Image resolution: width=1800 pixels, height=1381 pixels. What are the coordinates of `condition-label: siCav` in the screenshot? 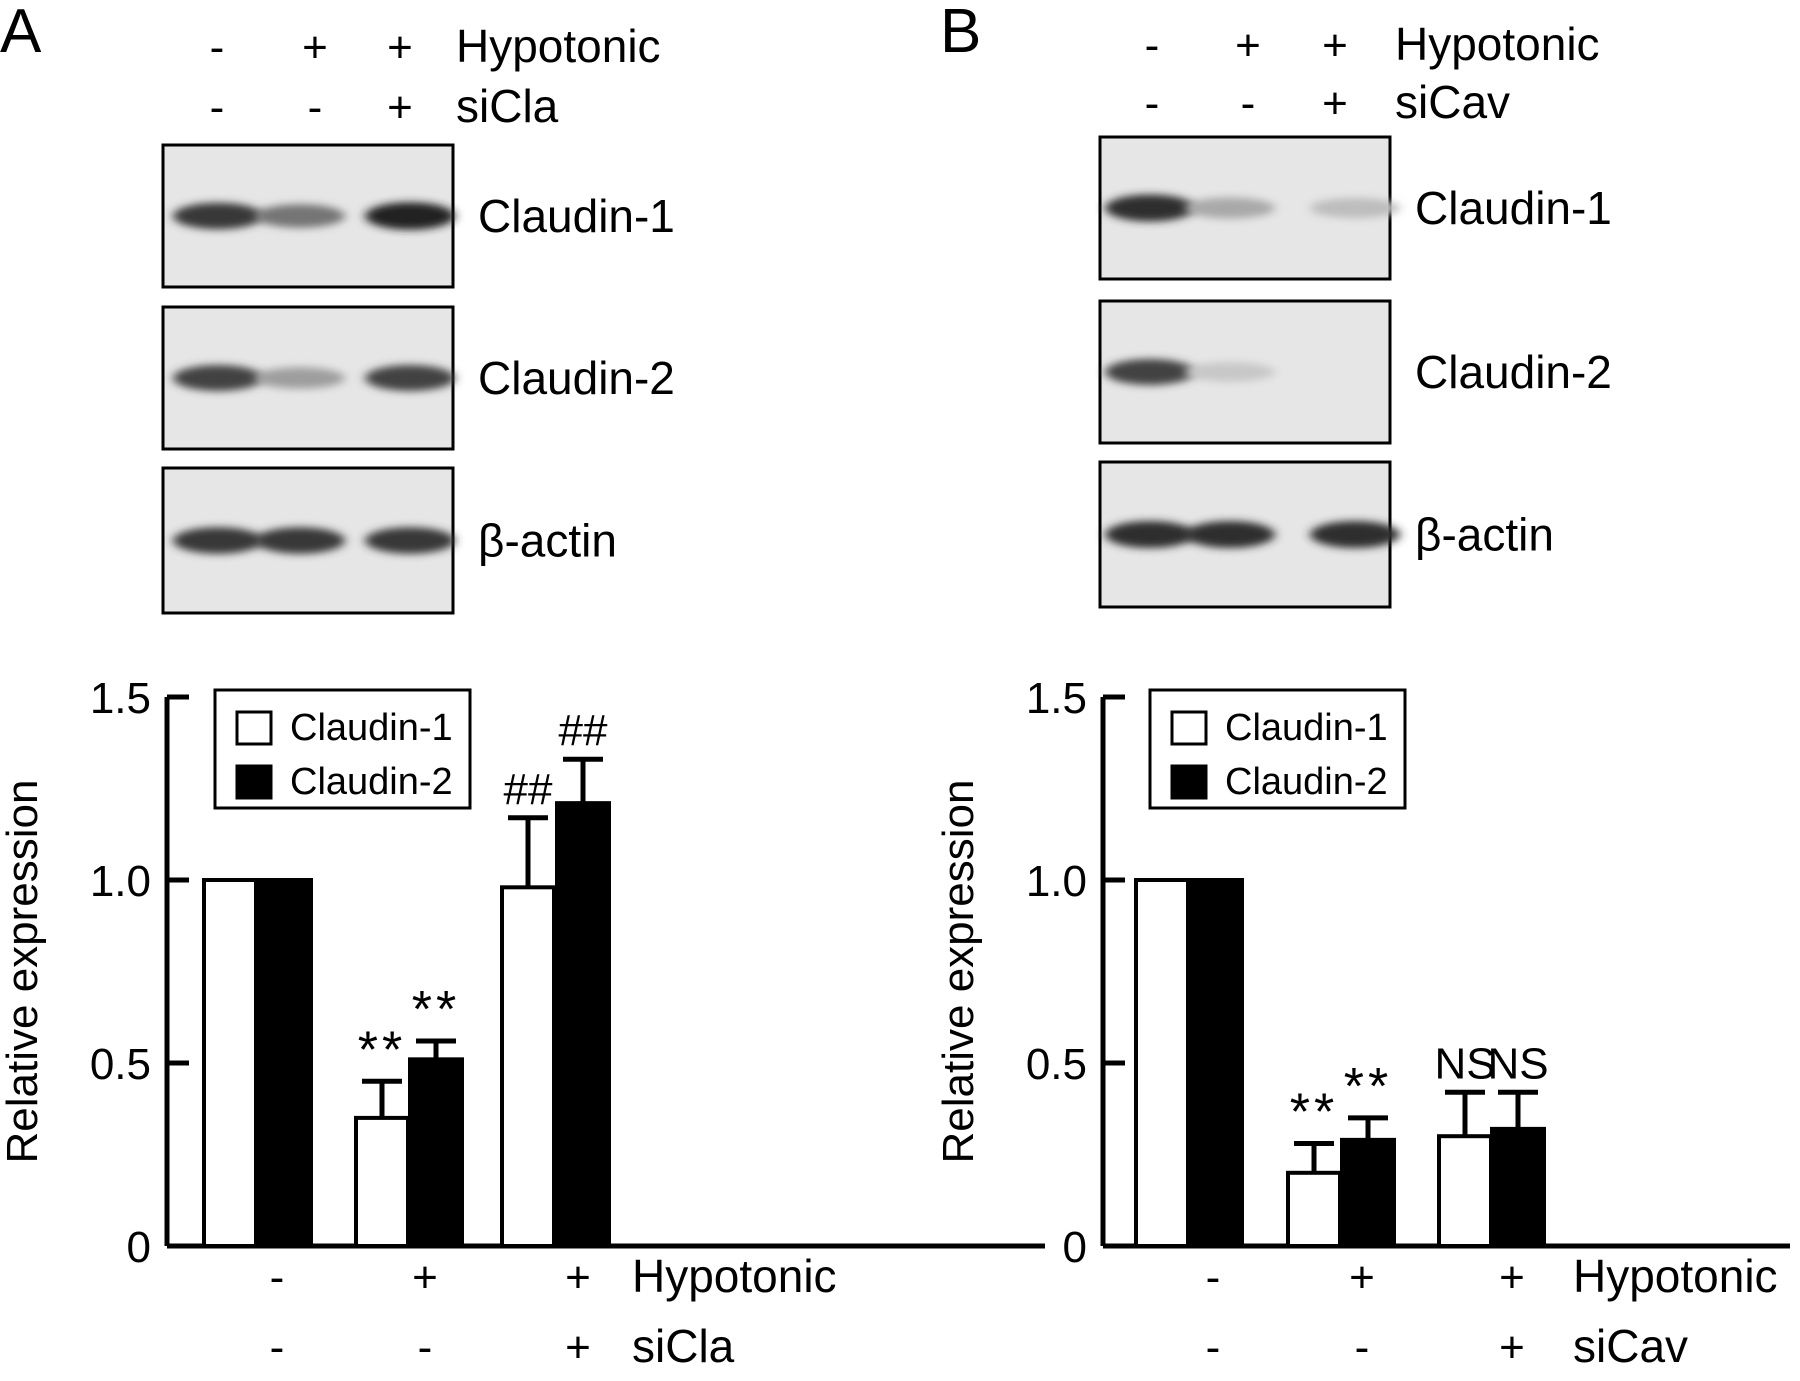 It's located at (1452, 102).